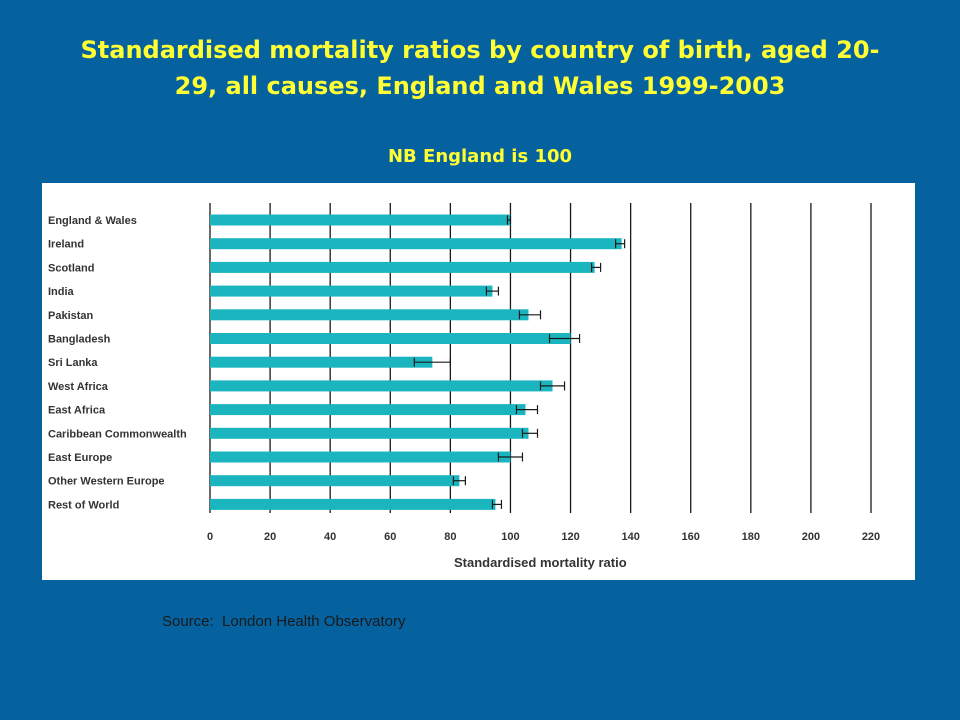 The image size is (960, 720). Describe the element at coordinates (284, 621) in the screenshot. I see `source-note: Source: London Health Observatory` at that location.